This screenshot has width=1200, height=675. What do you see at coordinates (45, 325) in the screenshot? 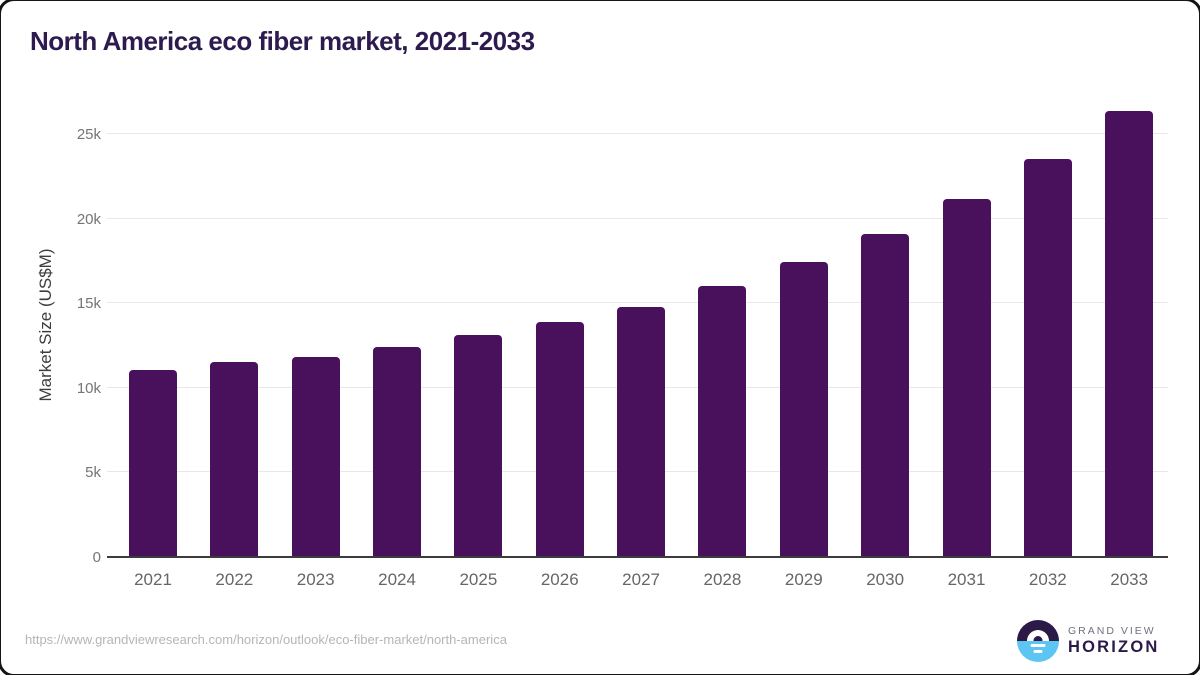
I see `y-axis-title: Market Size (US$M)` at bounding box center [45, 325].